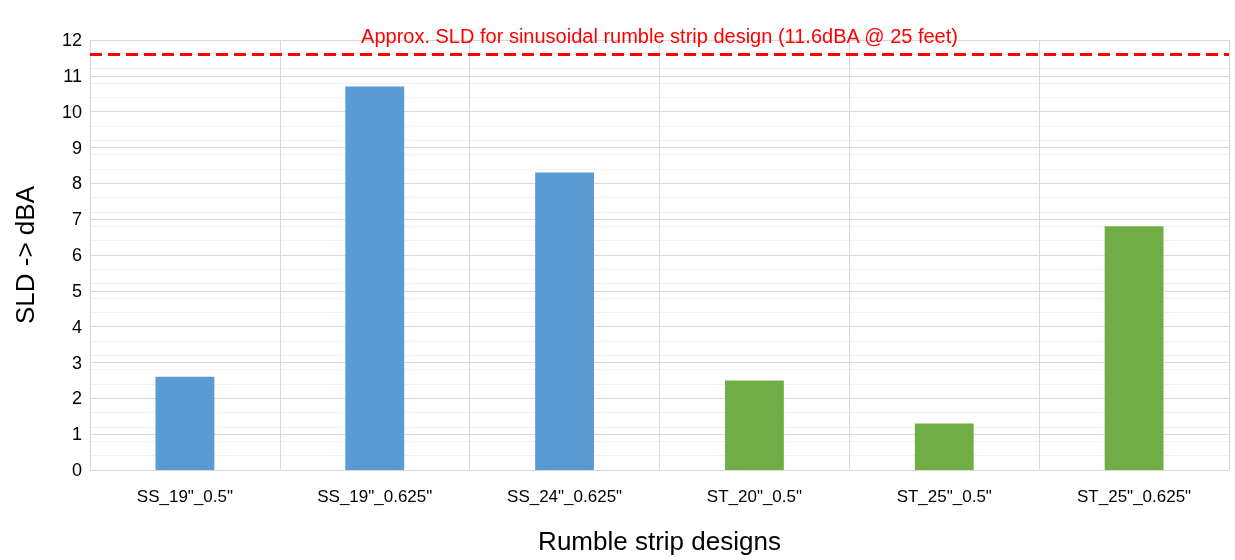 Image resolution: width=1235 pixels, height=560 pixels. Describe the element at coordinates (944, 496) in the screenshot. I see `x-tick-label: ST_25"_0.5"` at that location.